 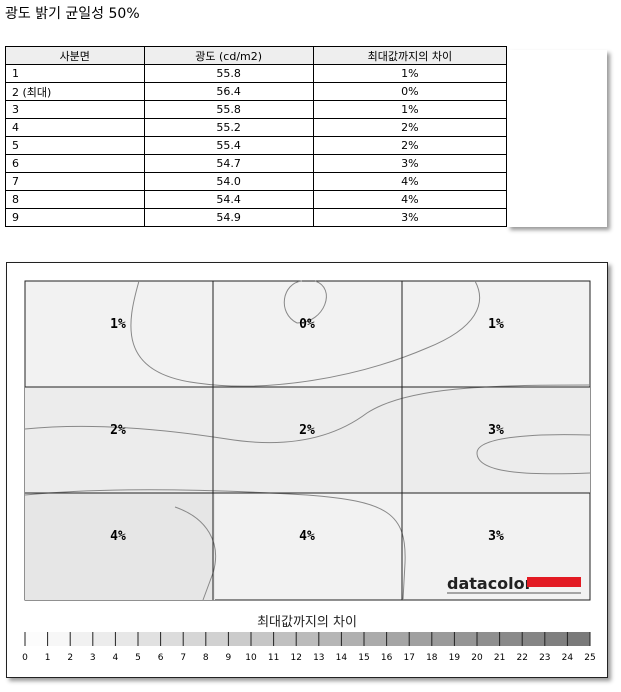 I want to click on table-cell: 1, so click(x=75, y=73).